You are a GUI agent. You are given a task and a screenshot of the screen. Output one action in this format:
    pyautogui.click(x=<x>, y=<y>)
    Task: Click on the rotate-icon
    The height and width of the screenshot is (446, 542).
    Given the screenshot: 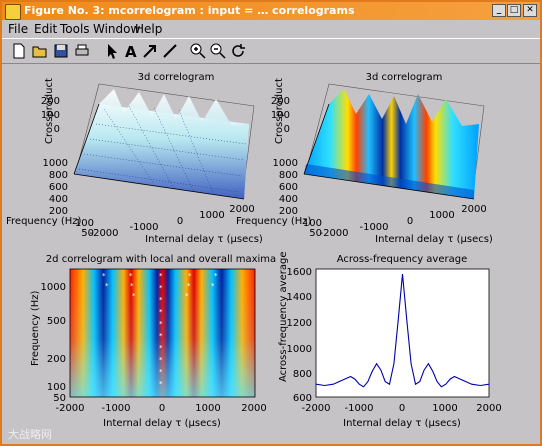 What is the action you would take?
    pyautogui.click(x=238, y=51)
    